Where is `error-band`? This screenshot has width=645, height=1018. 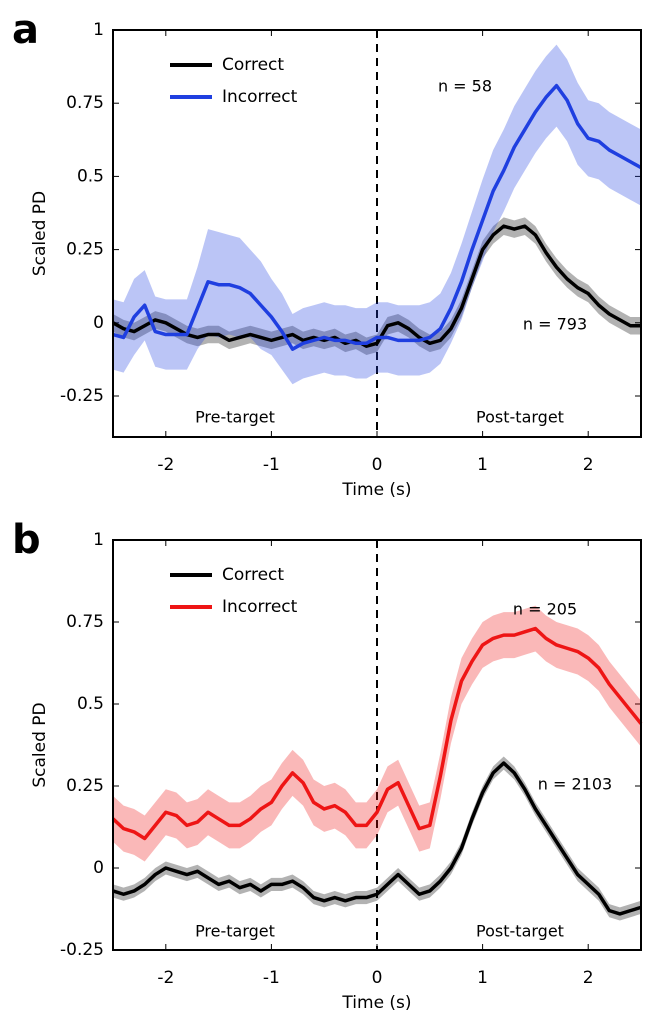 error-band is located at coordinates (377, 838).